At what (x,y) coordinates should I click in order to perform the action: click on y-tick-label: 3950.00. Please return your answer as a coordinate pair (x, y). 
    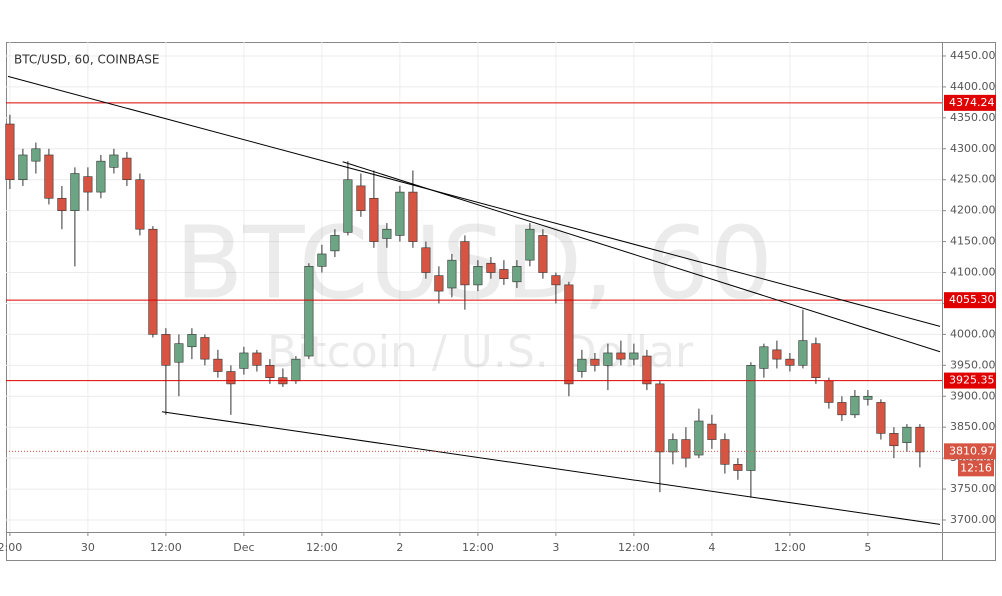
    Looking at the image, I should click on (973, 364).